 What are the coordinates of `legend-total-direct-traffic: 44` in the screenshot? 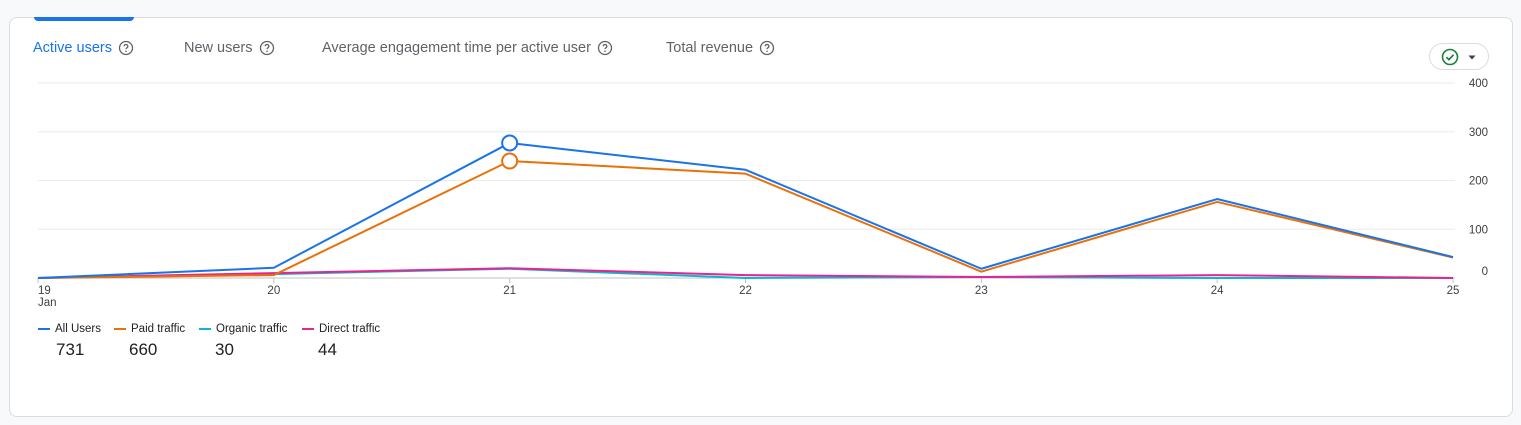 It's located at (327, 349).